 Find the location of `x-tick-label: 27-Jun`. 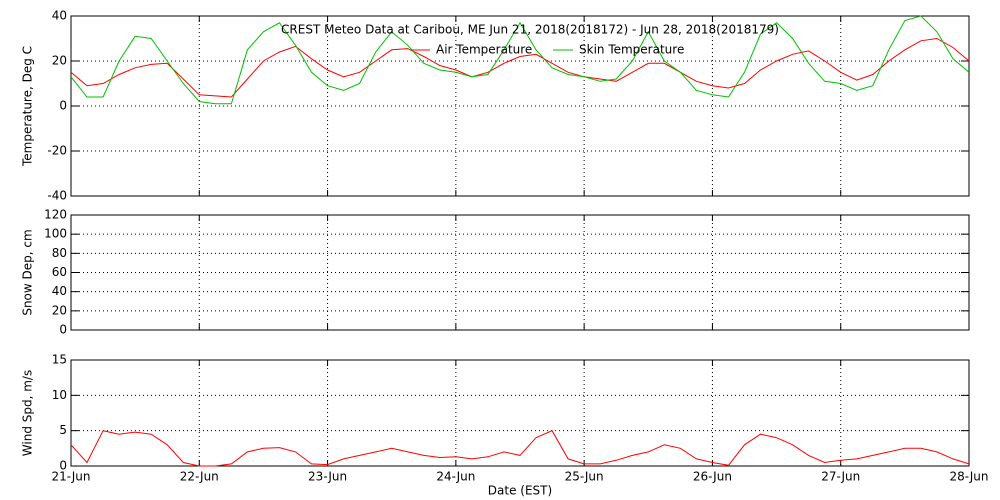

x-tick-label: 27-Jun is located at coordinates (840, 477).